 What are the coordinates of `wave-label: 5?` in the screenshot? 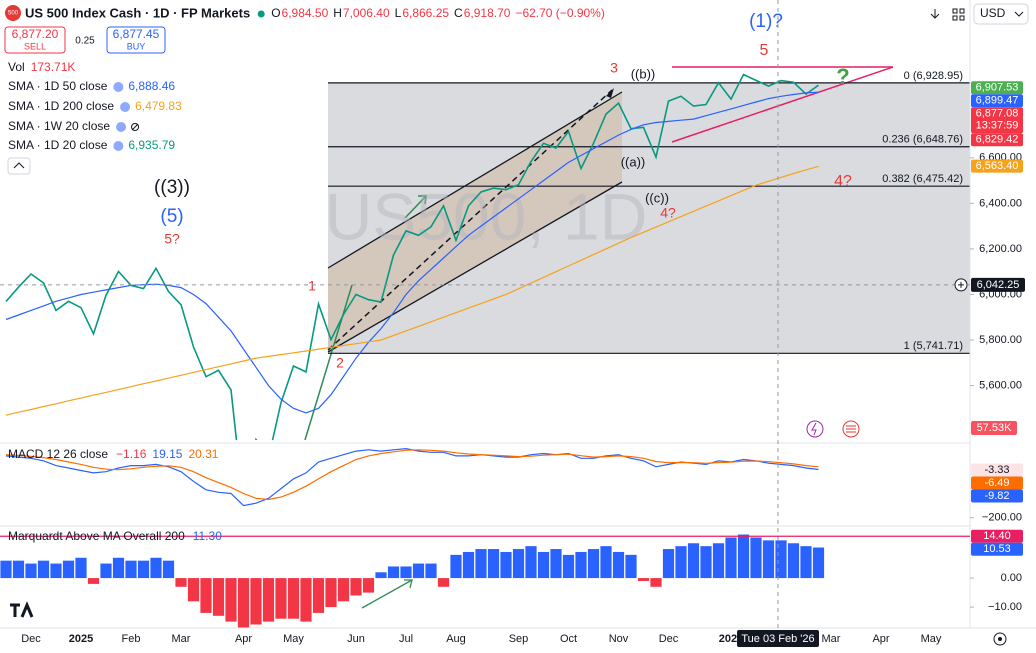 It's located at (172, 239).